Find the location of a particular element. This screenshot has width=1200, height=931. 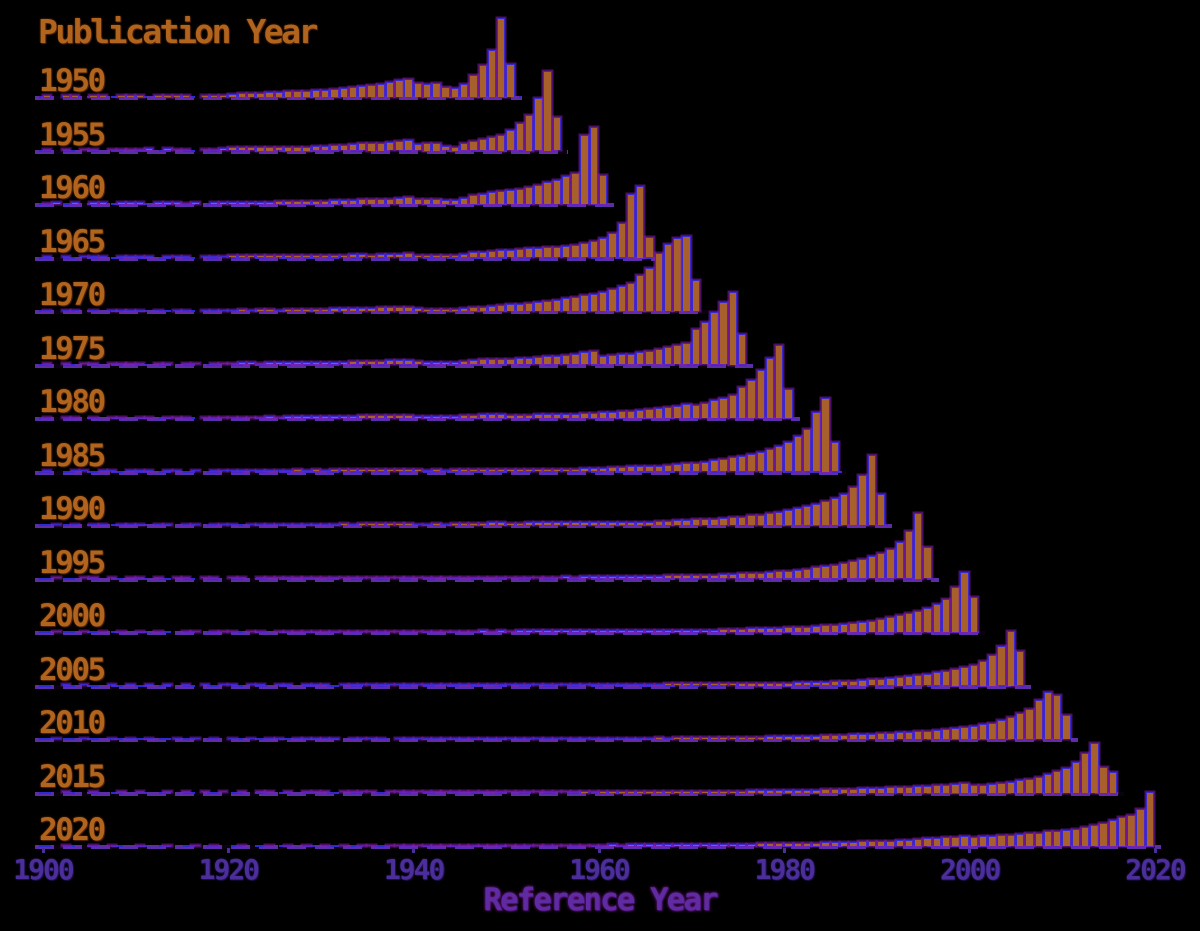

row-label-2015: 2015 is located at coordinates (72, 776).